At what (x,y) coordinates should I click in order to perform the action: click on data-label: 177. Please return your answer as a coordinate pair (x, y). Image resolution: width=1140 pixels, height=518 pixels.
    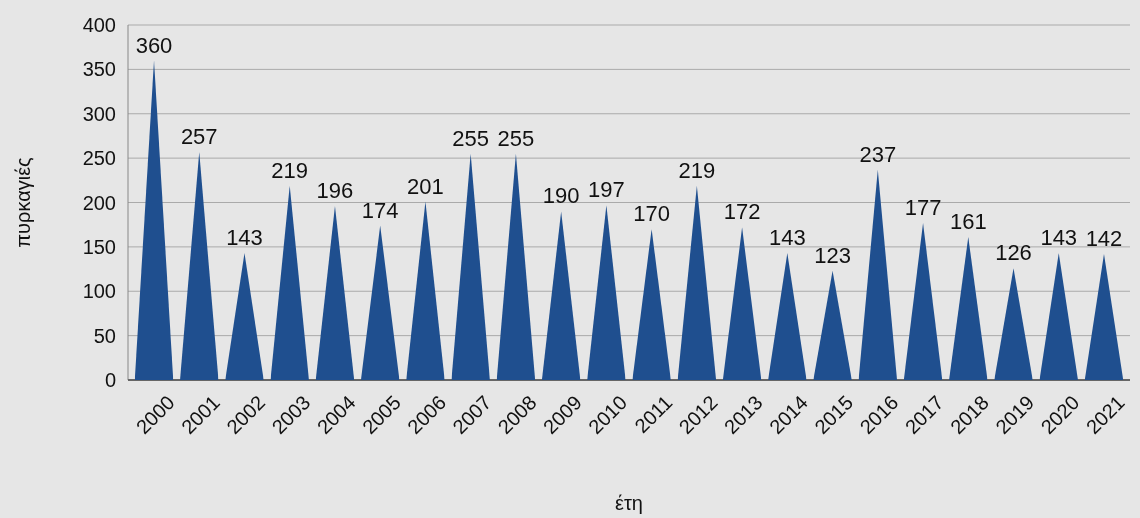
    Looking at the image, I should click on (923, 207).